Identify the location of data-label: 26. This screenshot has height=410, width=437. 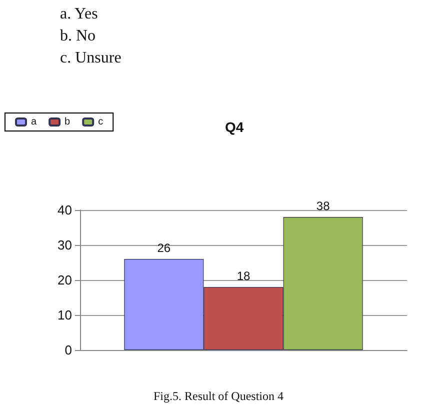
(164, 248).